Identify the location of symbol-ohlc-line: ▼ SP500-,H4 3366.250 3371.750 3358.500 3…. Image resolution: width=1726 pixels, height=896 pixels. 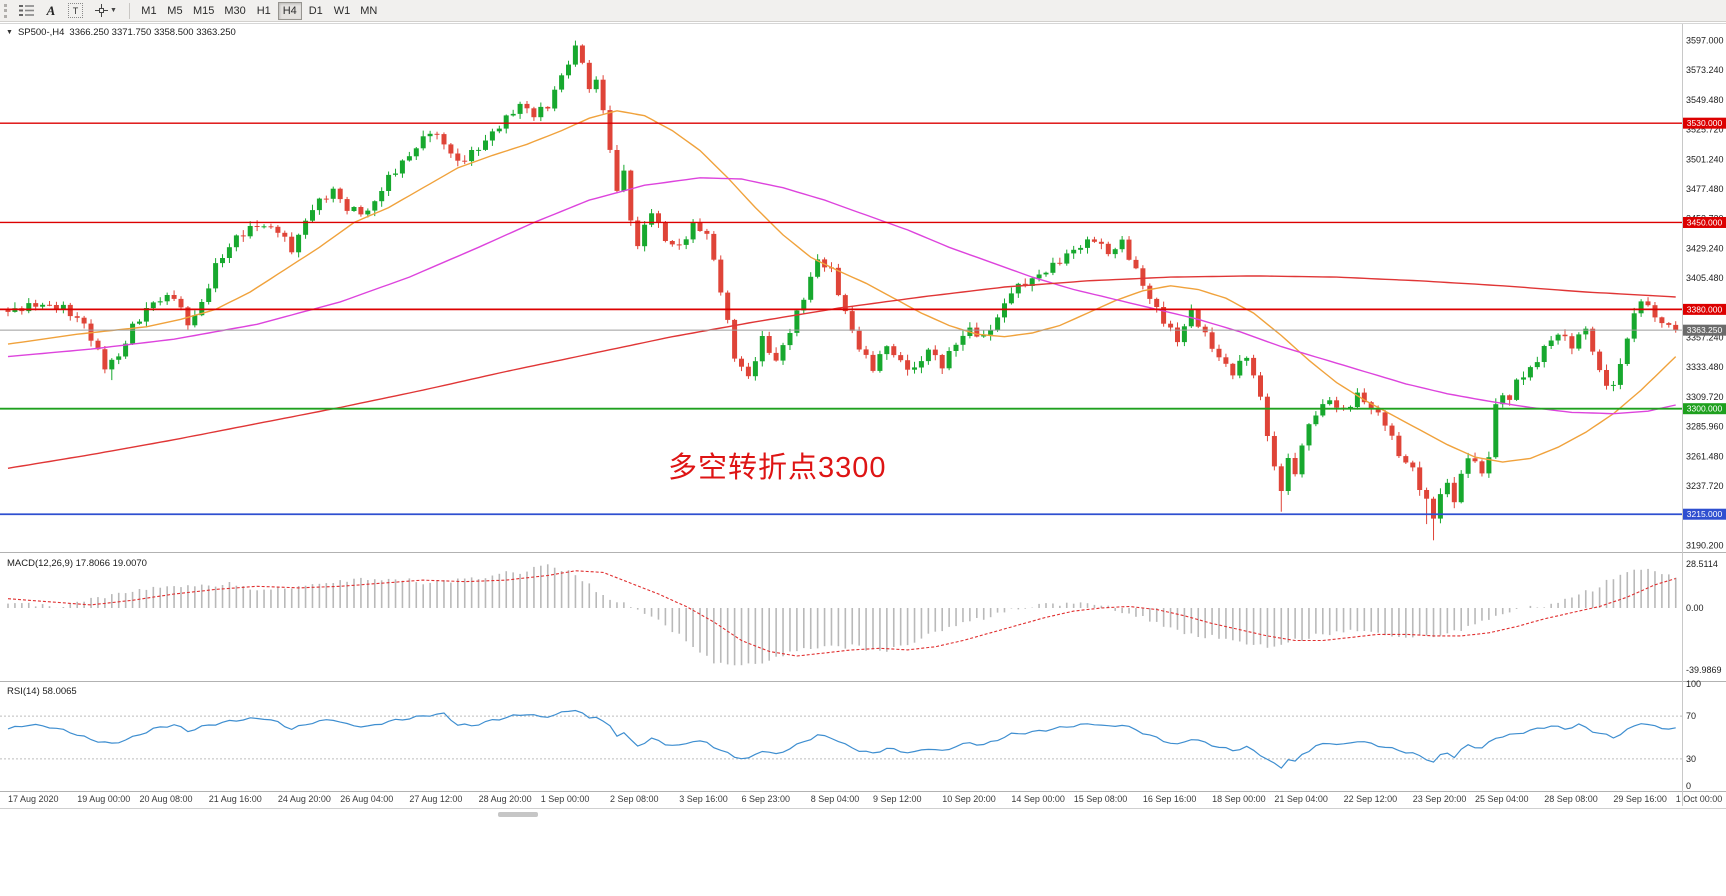
(121, 32).